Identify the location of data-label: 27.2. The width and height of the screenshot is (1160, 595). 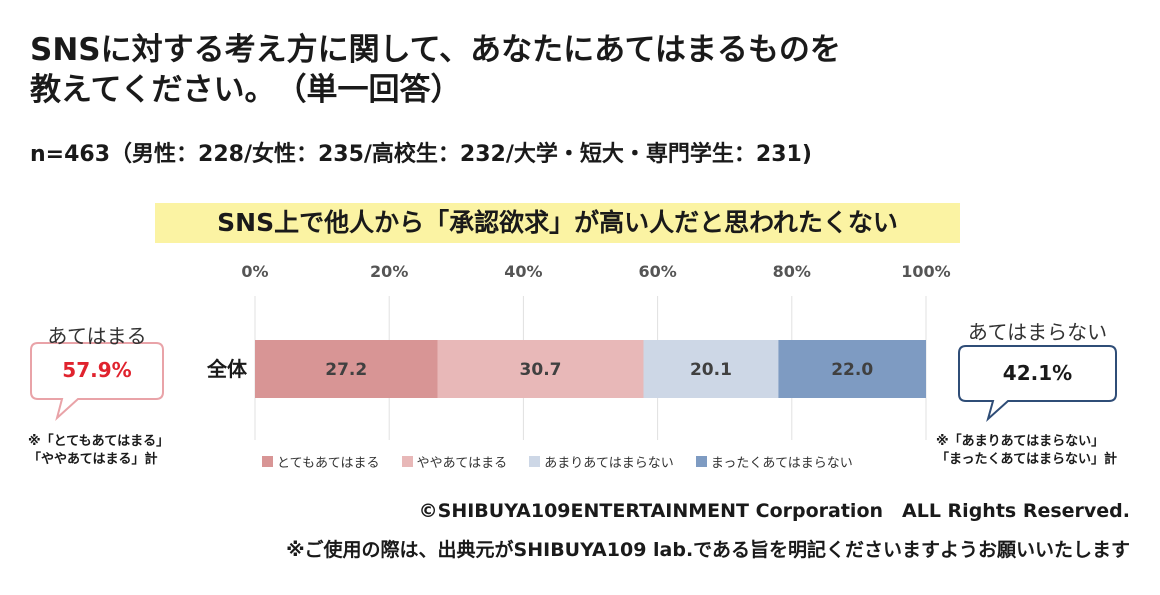
(346, 370).